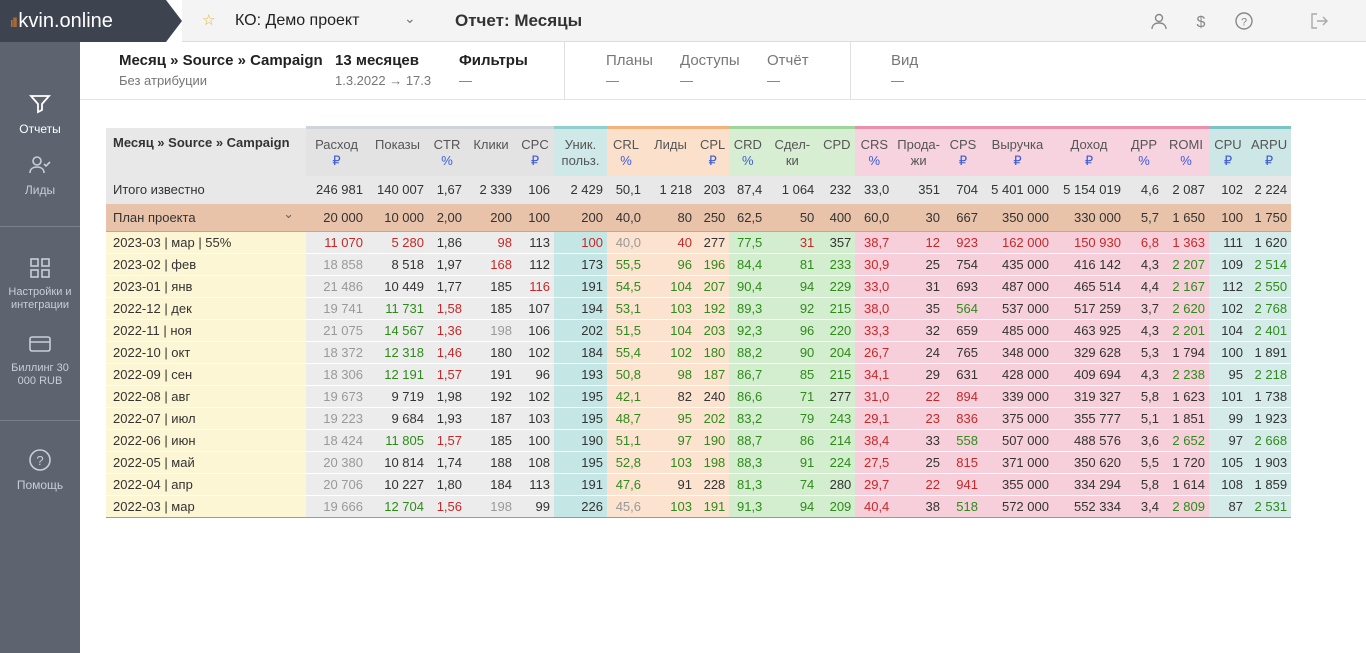  Describe the element at coordinates (206, 242) in the screenshot. I see `row-label: 12023-03 | мар | 55%` at that location.